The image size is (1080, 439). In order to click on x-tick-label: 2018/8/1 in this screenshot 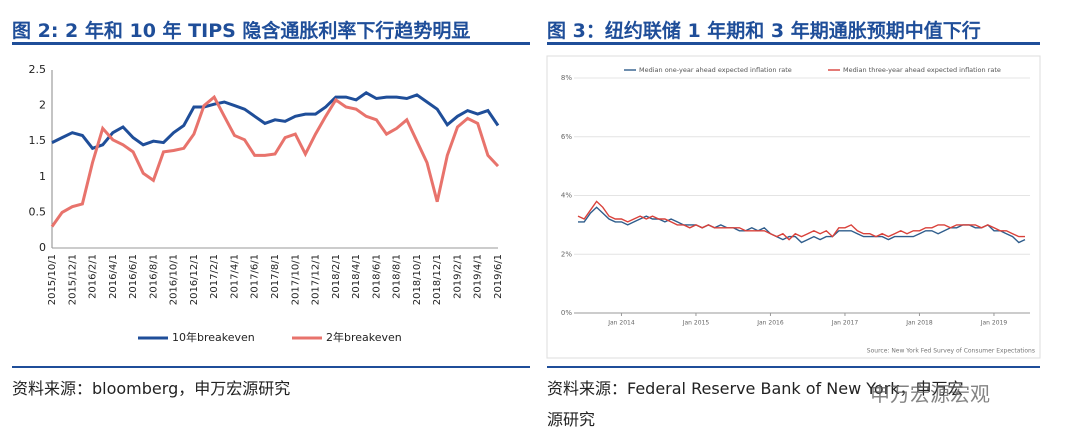, I will do `click(397, 276)`.